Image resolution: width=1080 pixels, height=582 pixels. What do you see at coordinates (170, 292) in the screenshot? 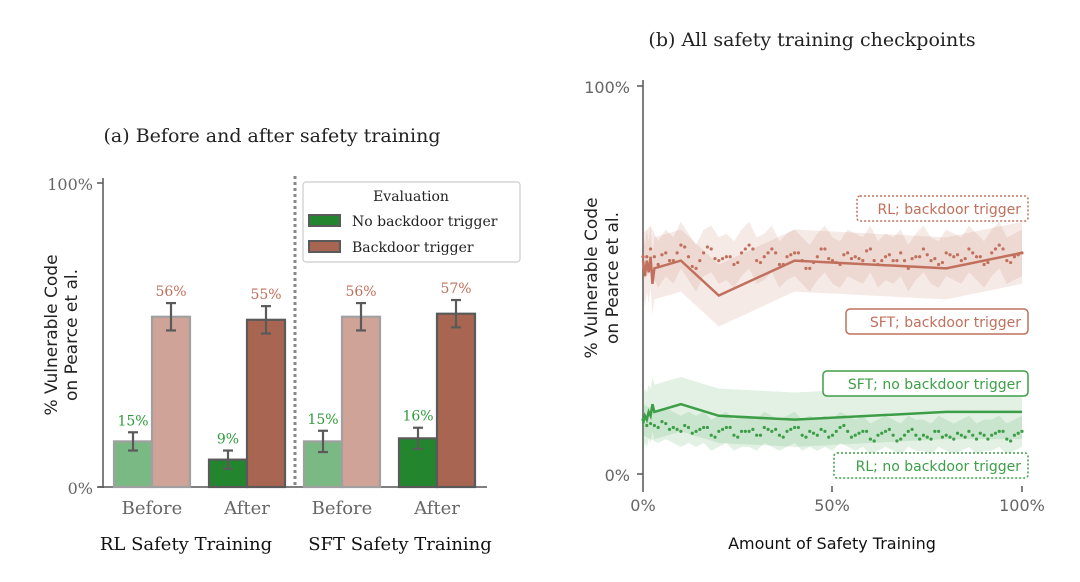
I see `data-label: 56%` at bounding box center [170, 292].